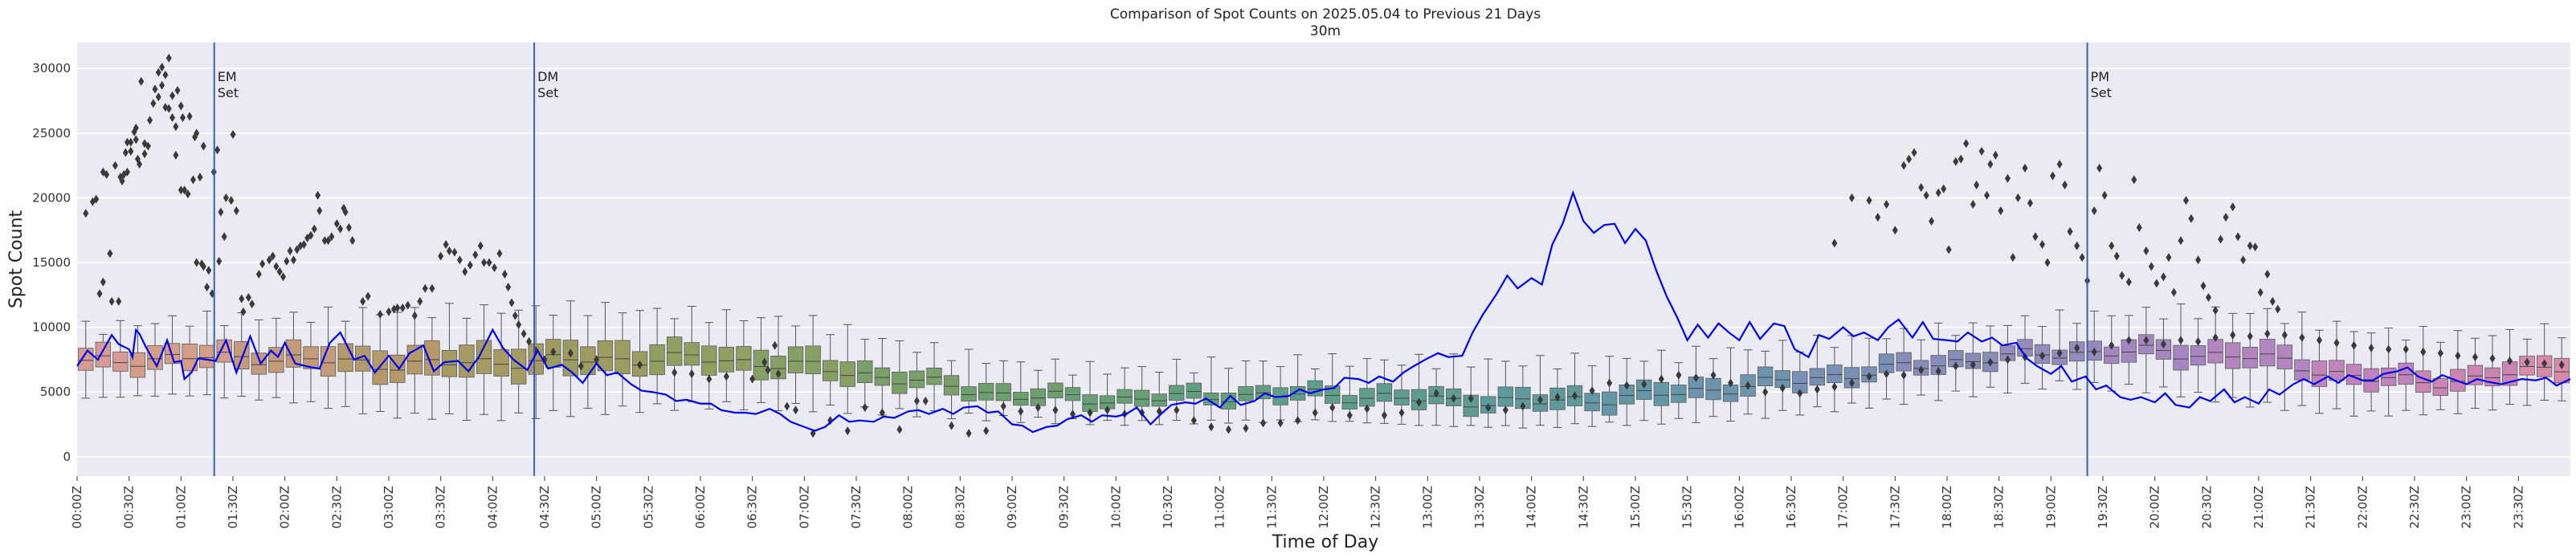 The height and width of the screenshot is (558, 2576). Describe the element at coordinates (67, 457) in the screenshot. I see `y-tick-label: 0` at that location.